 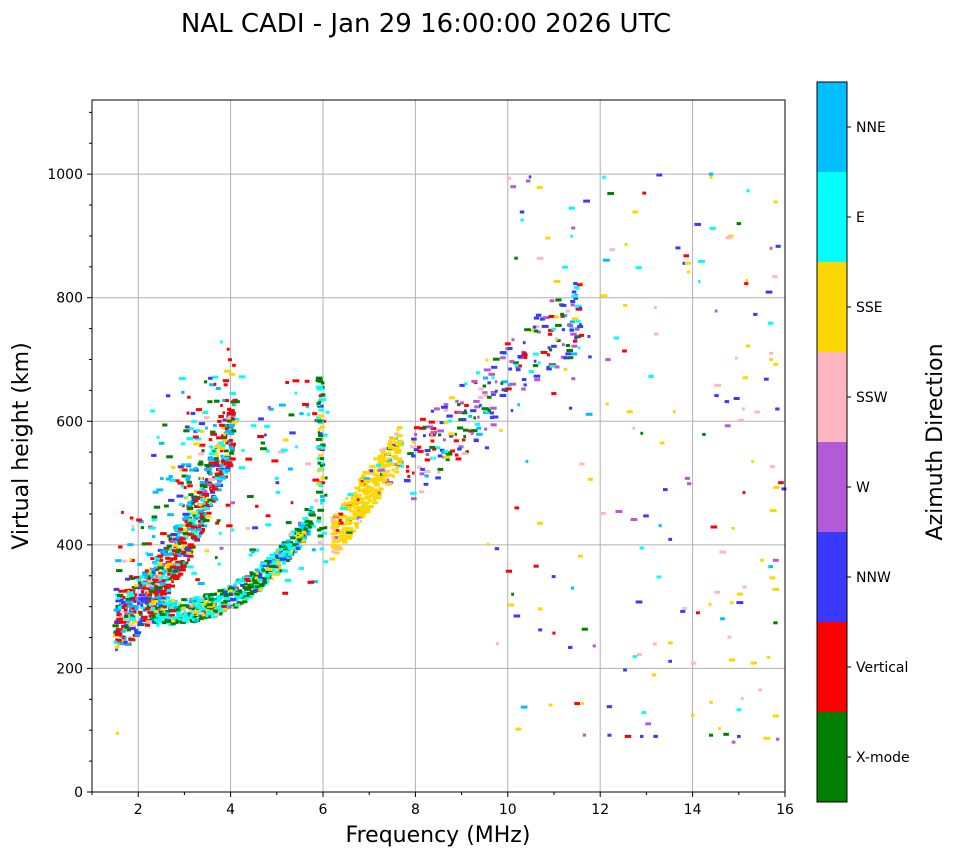 What do you see at coordinates (69, 422) in the screenshot?
I see `y-tick-label: 600` at bounding box center [69, 422].